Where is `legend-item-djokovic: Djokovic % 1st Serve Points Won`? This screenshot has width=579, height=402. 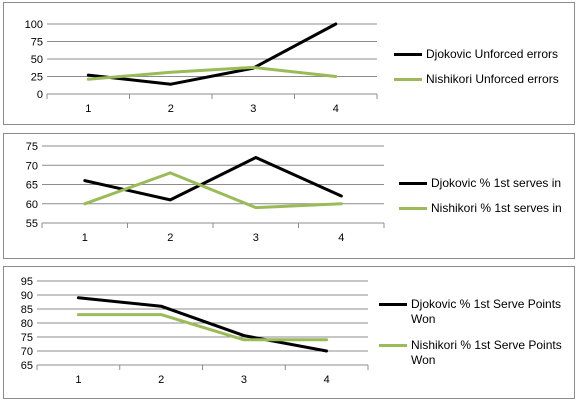 legend-item-djokovic: Djokovic % 1st Serve Points Won is located at coordinates (474, 312).